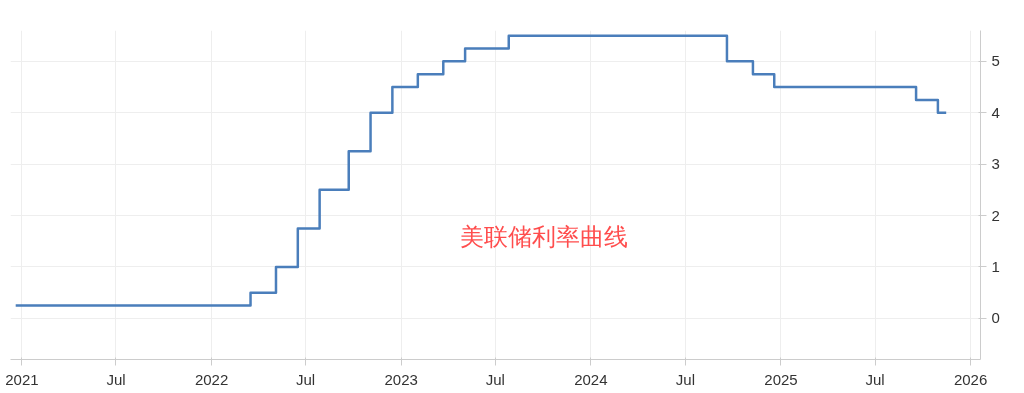  Describe the element at coordinates (995, 164) in the screenshot. I see `y-tick-label: 3` at that location.